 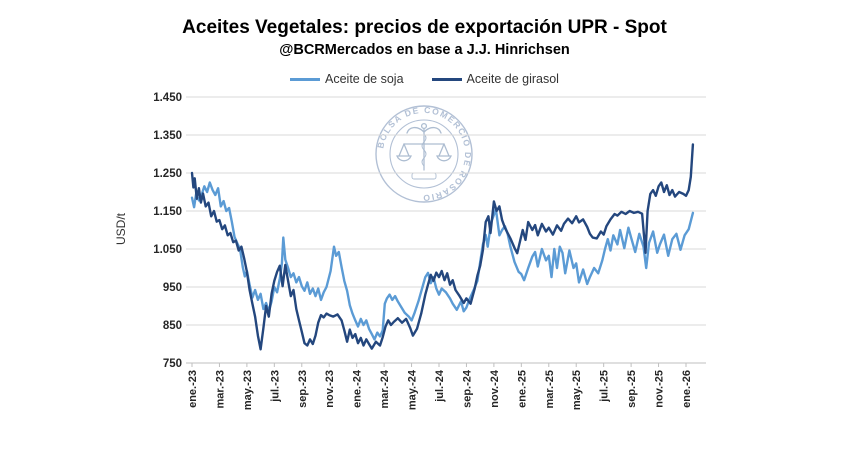 I want to click on chart-legend: Aceite de soja Aceite de girasol, so click(x=424, y=79).